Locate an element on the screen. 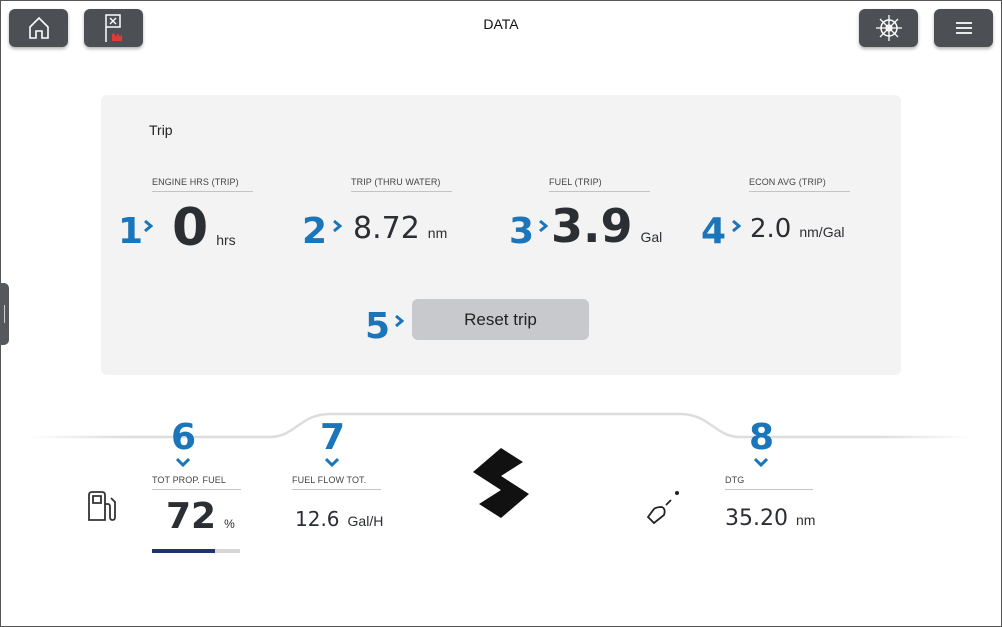 The width and height of the screenshot is (1002, 627). dtg-value: 35.20 nm is located at coordinates (770, 518).